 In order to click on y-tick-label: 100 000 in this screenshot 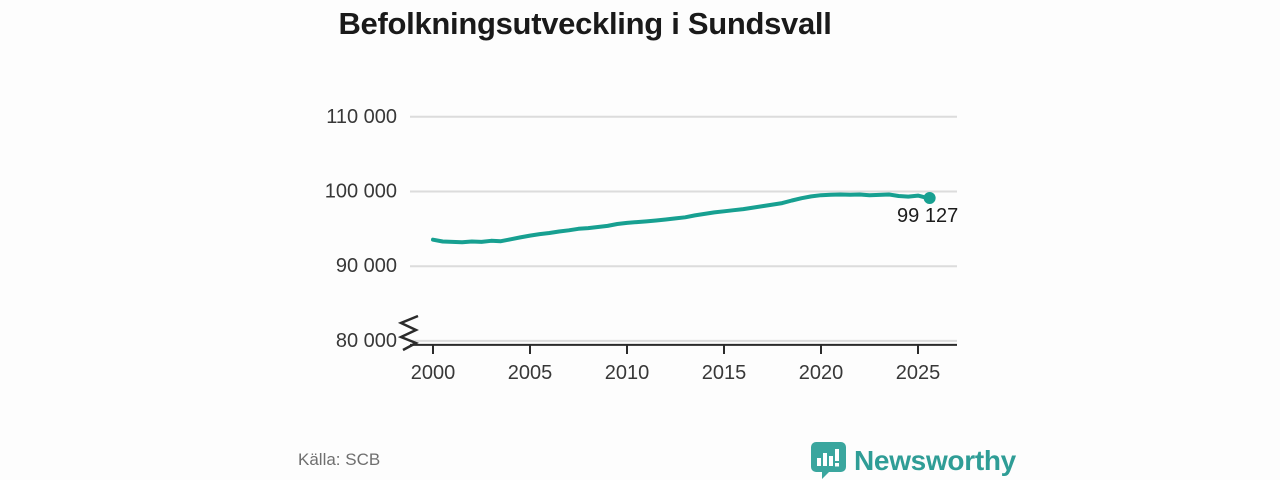, I will do `click(361, 192)`.